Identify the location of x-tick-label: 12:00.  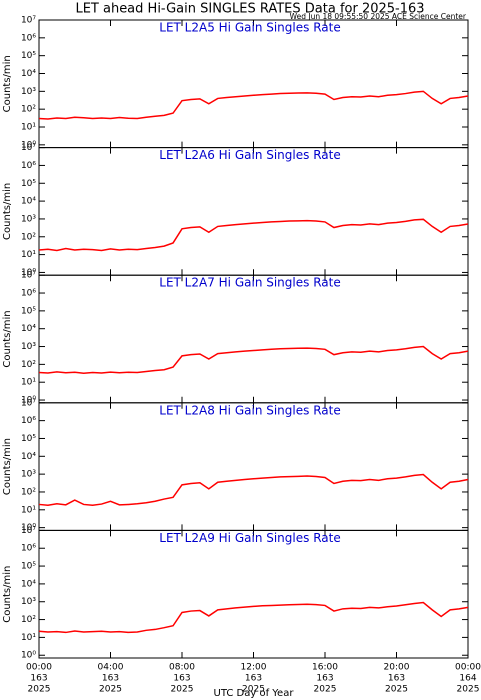
(254, 668).